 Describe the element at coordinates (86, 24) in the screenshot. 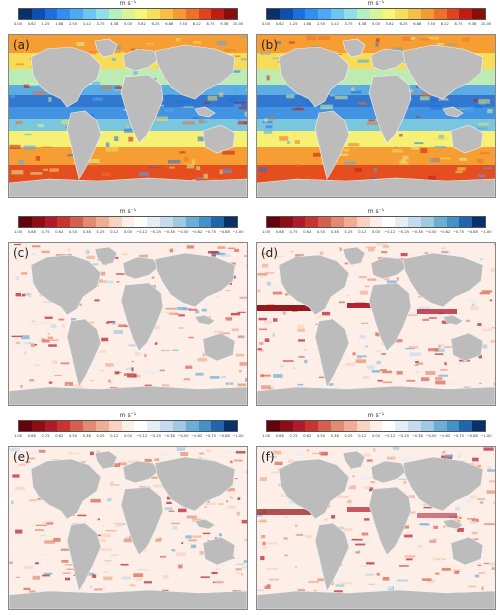

I see `colorbar-tick-label: 3.12` at that location.